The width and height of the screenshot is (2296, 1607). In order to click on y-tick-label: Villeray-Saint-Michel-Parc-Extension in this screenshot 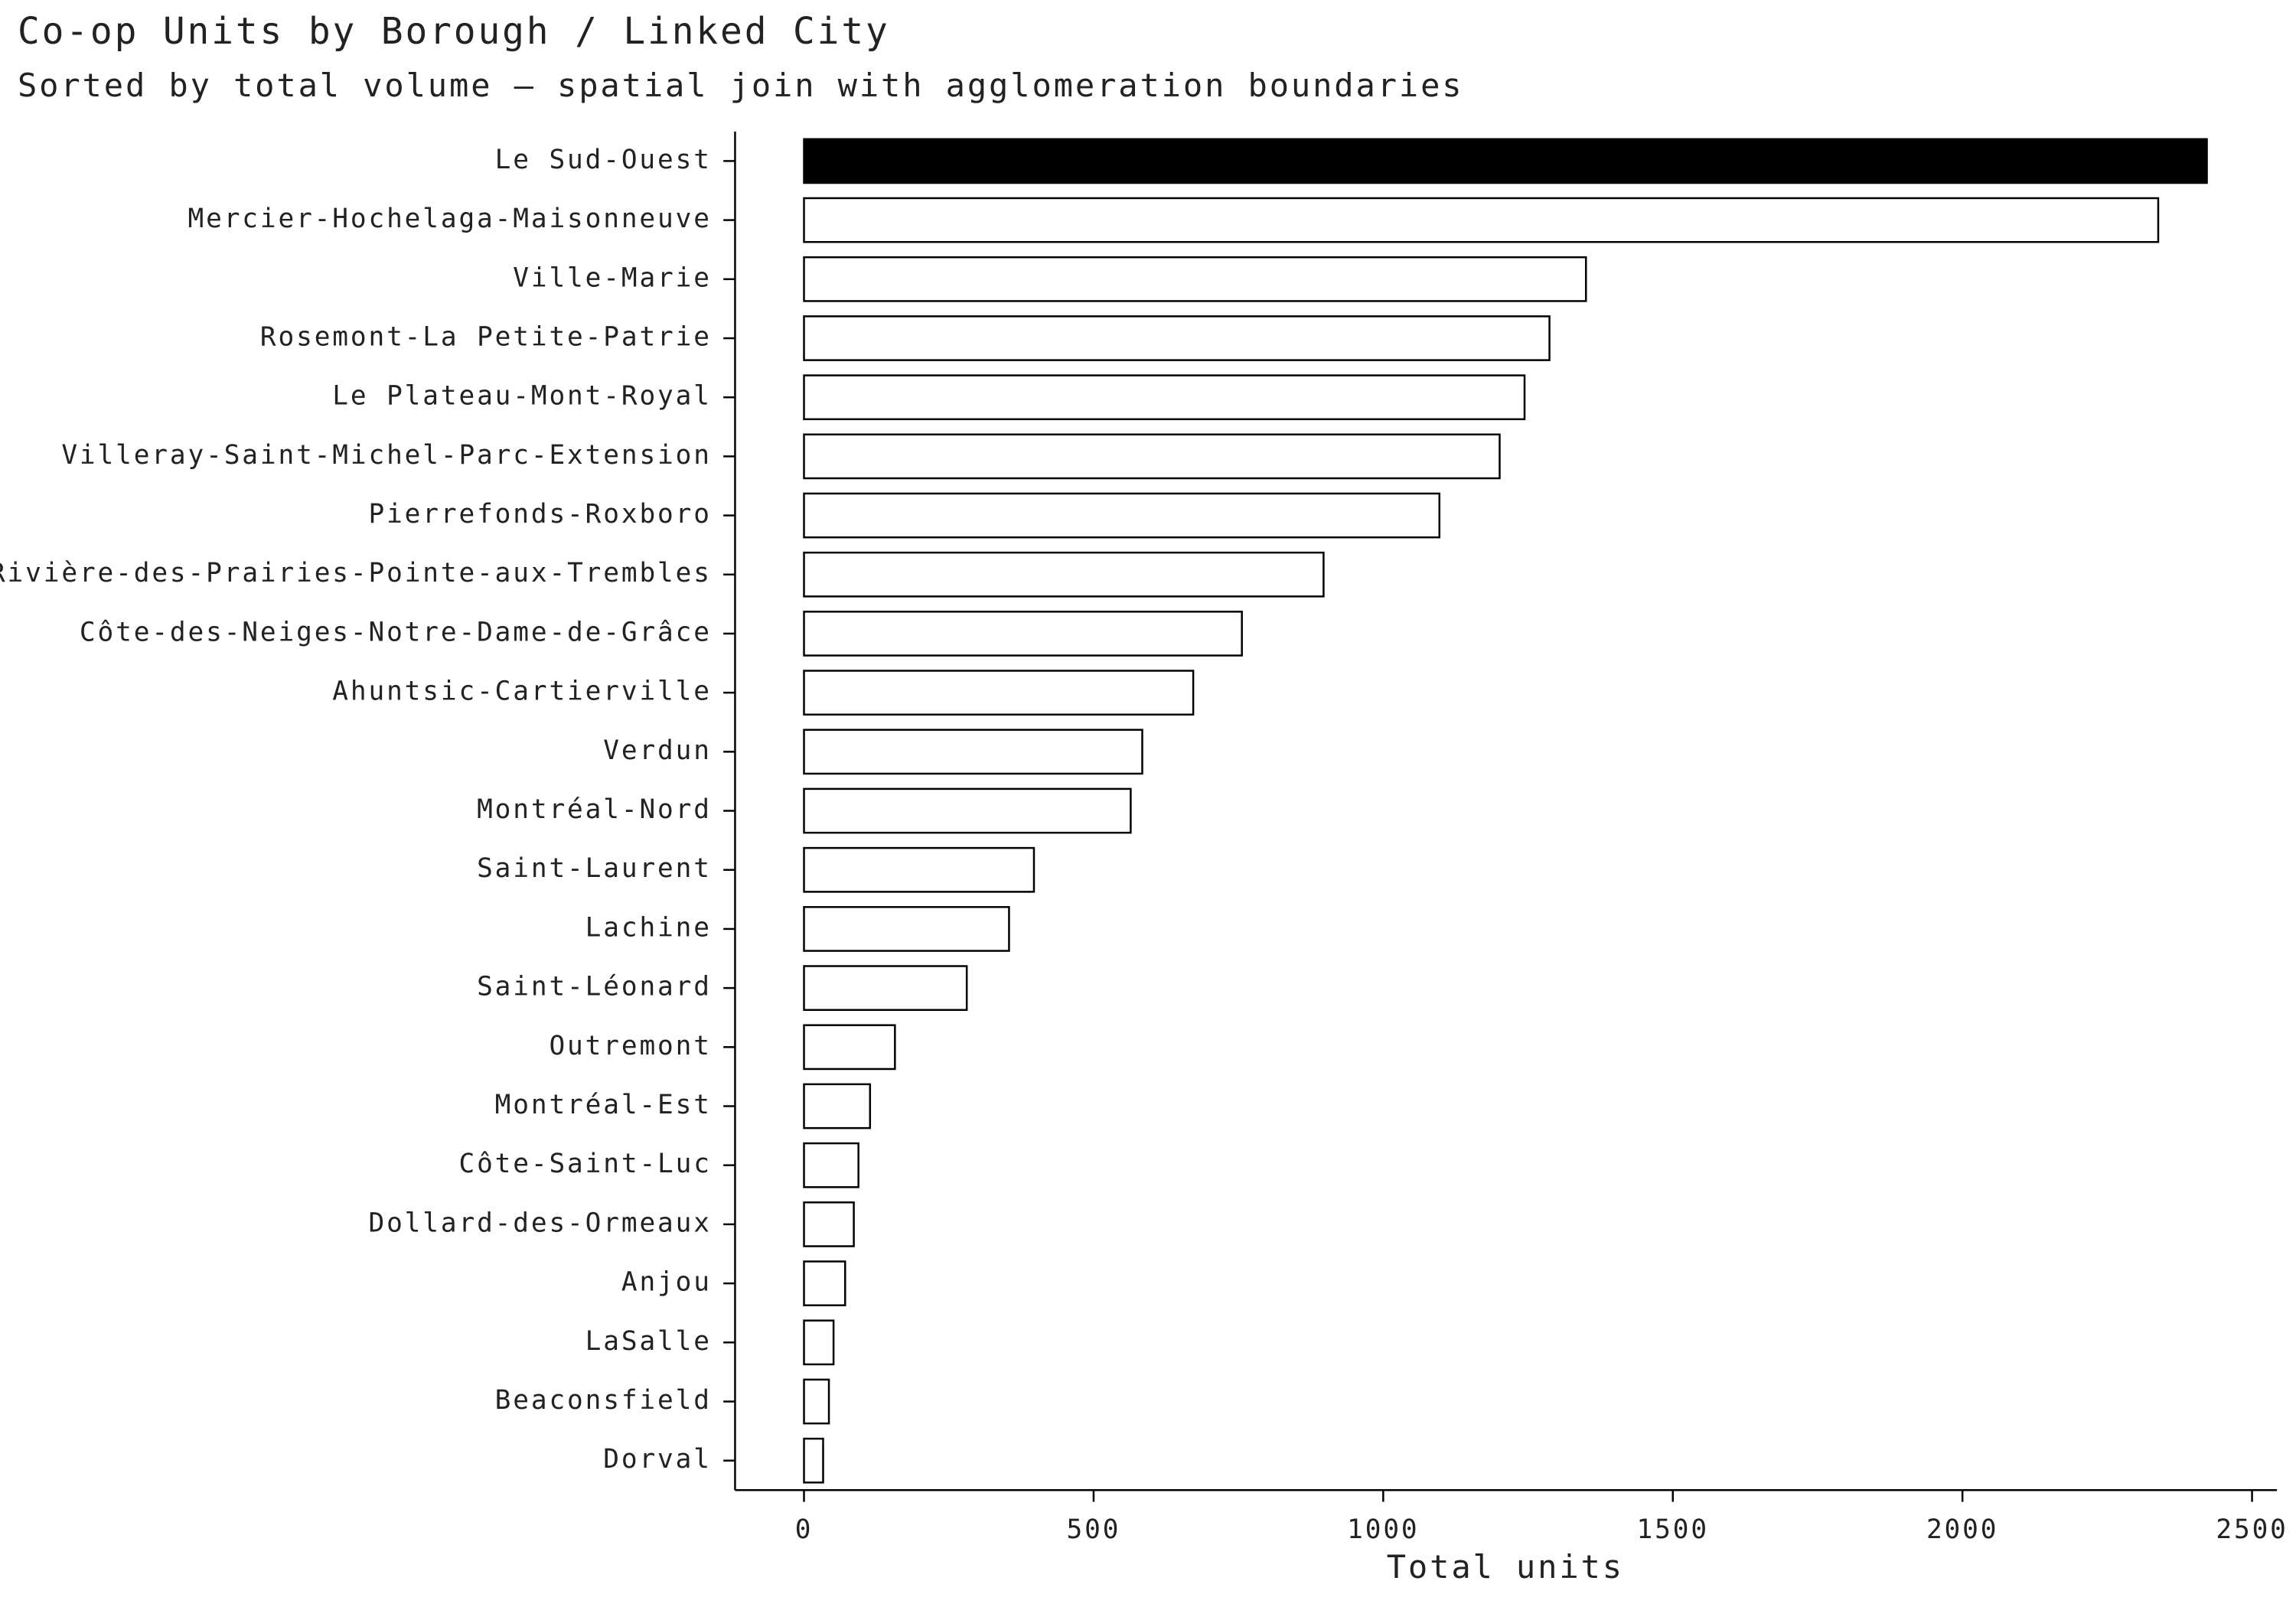, I will do `click(386, 455)`.